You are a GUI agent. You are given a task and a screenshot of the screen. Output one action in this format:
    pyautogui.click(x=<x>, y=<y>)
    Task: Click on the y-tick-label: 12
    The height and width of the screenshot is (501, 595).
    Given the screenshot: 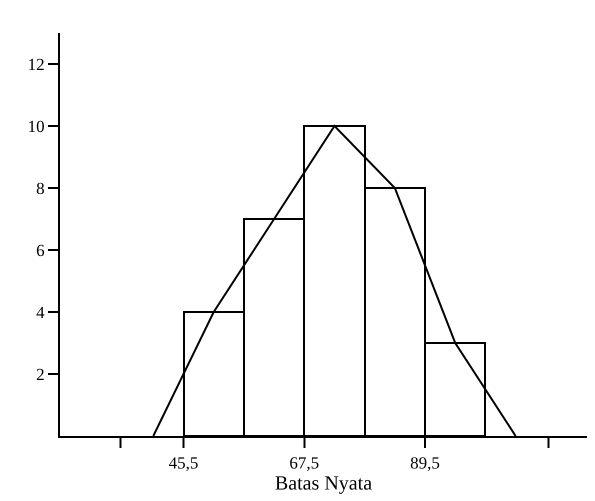 What is the action you would take?
    pyautogui.click(x=36, y=64)
    